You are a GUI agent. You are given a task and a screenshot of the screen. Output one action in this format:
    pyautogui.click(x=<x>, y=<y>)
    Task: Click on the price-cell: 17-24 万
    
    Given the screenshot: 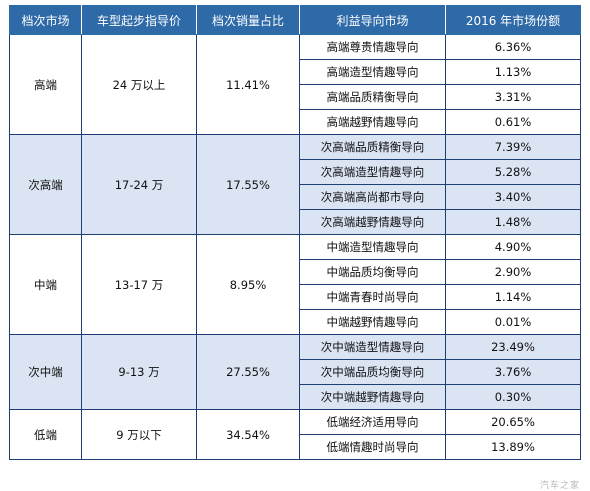 What is the action you would take?
    pyautogui.click(x=139, y=184)
    